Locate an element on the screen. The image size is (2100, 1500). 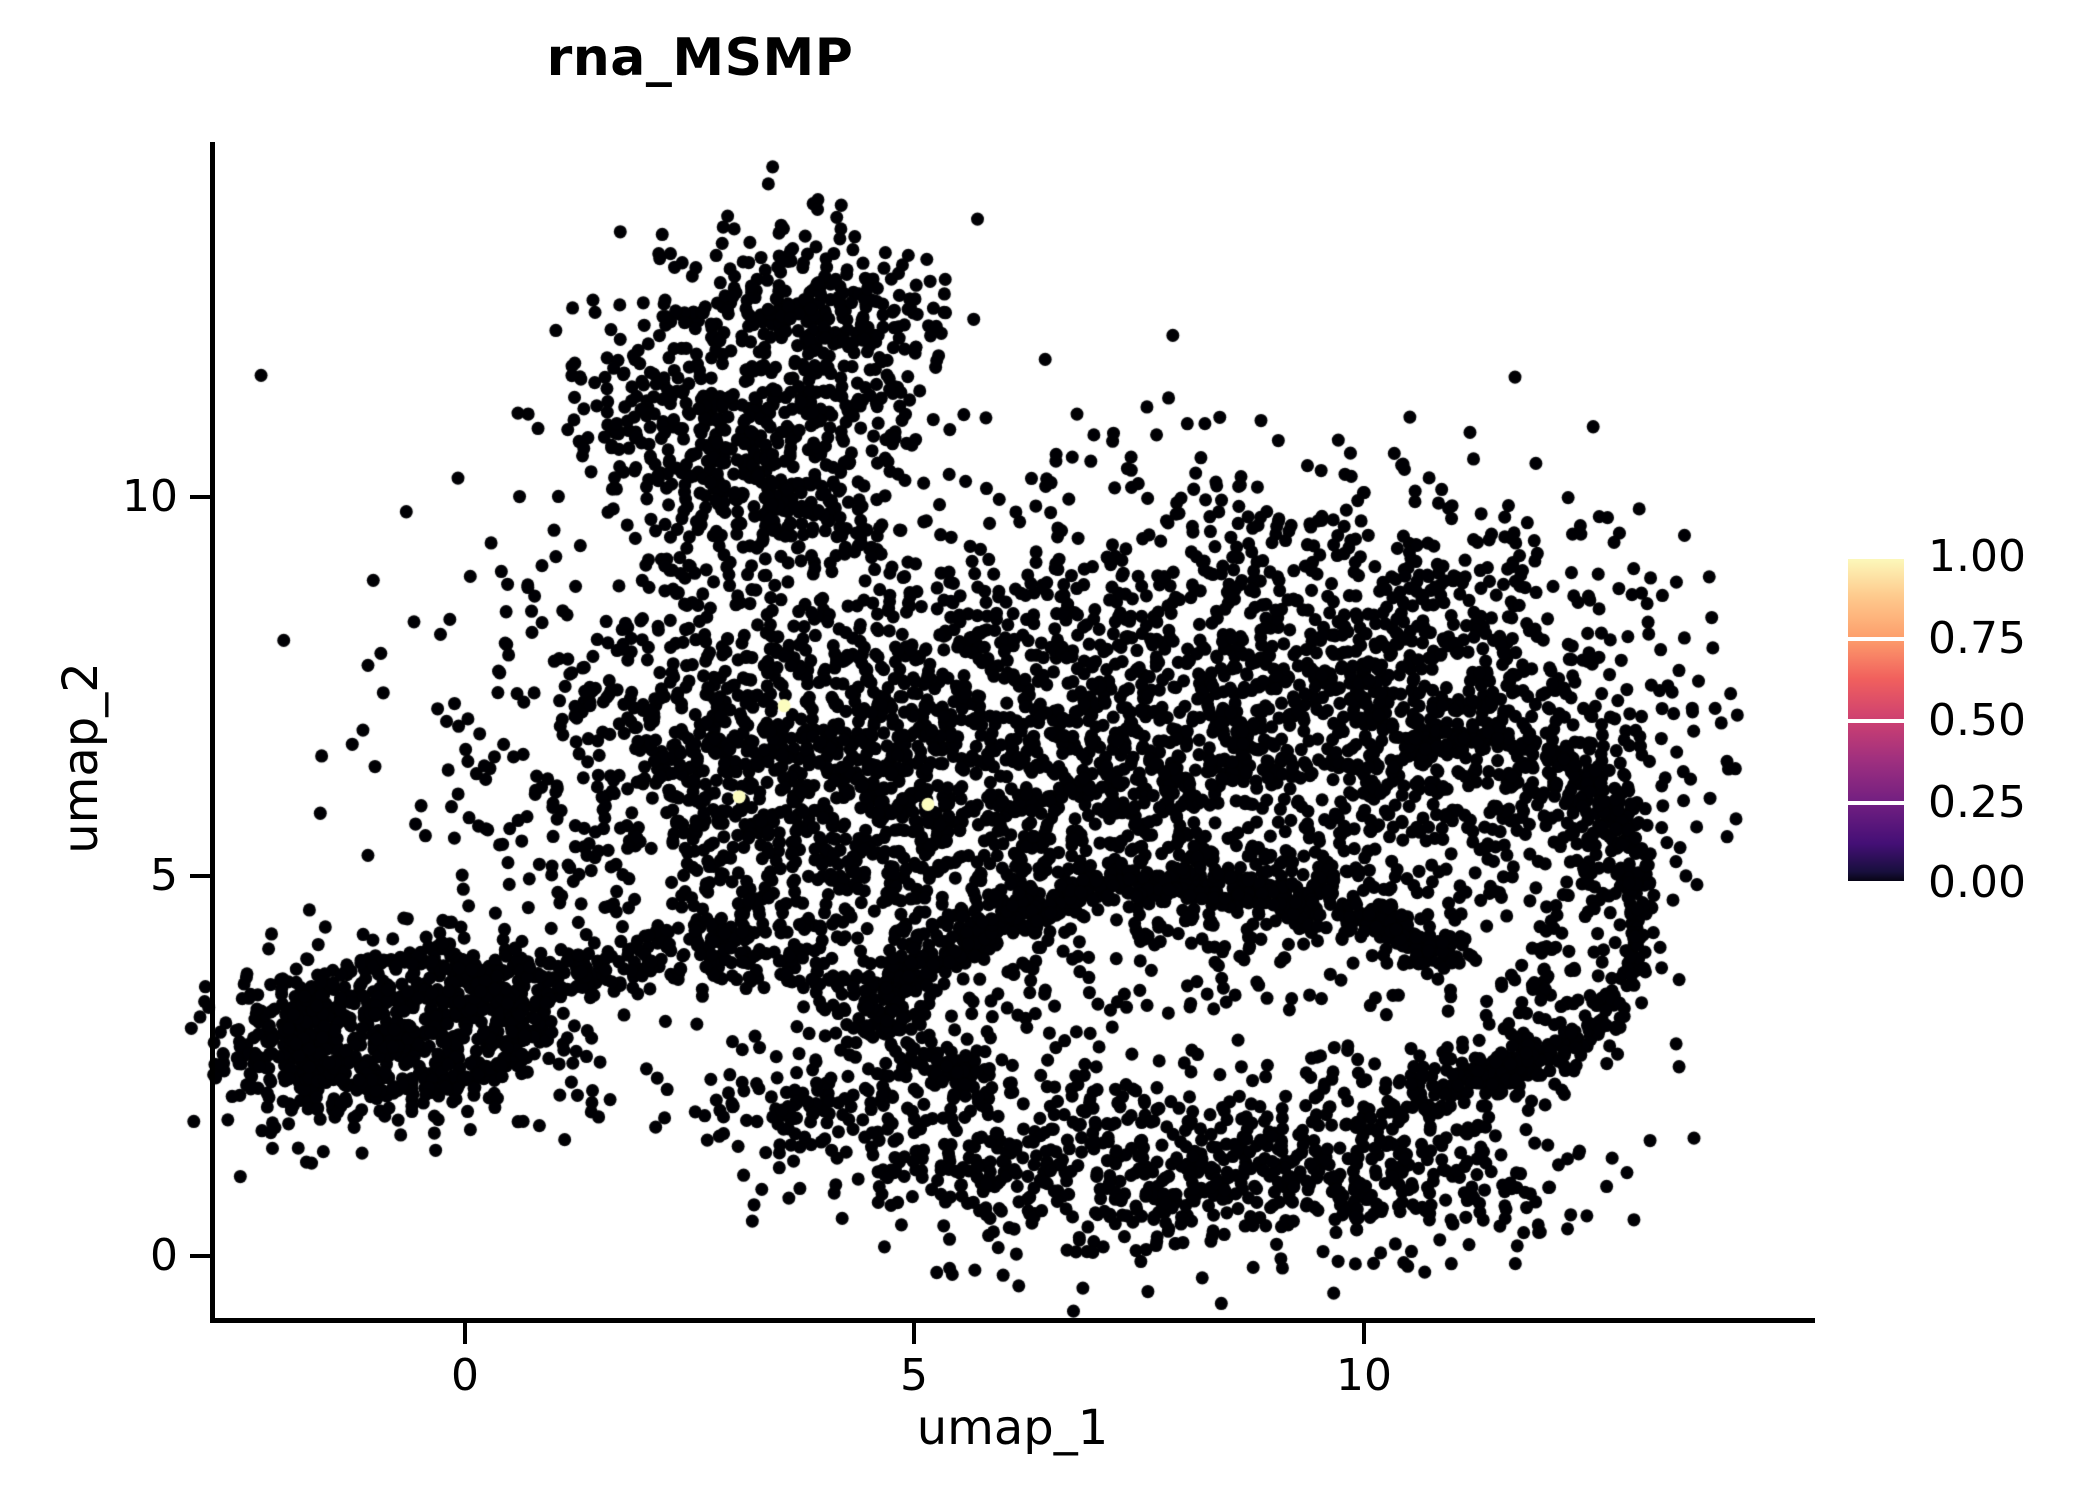
x-axis-label: umap_1 is located at coordinates (1012, 1428).